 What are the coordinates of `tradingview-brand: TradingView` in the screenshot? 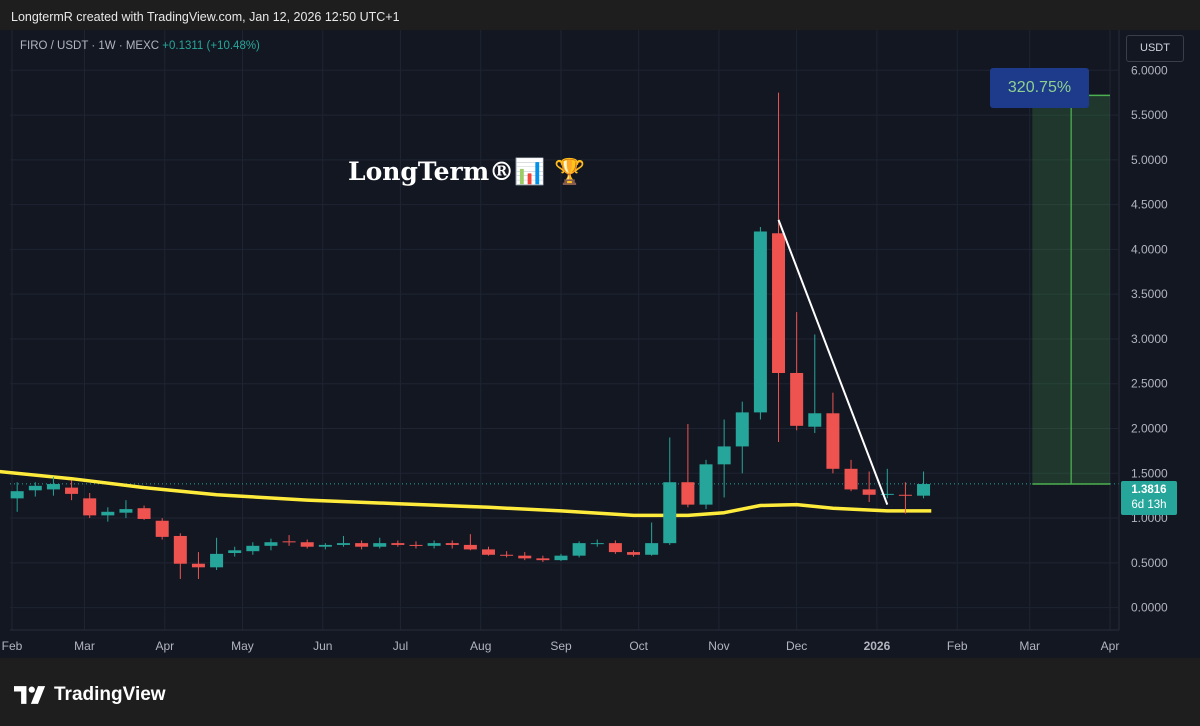 It's located at (90, 695).